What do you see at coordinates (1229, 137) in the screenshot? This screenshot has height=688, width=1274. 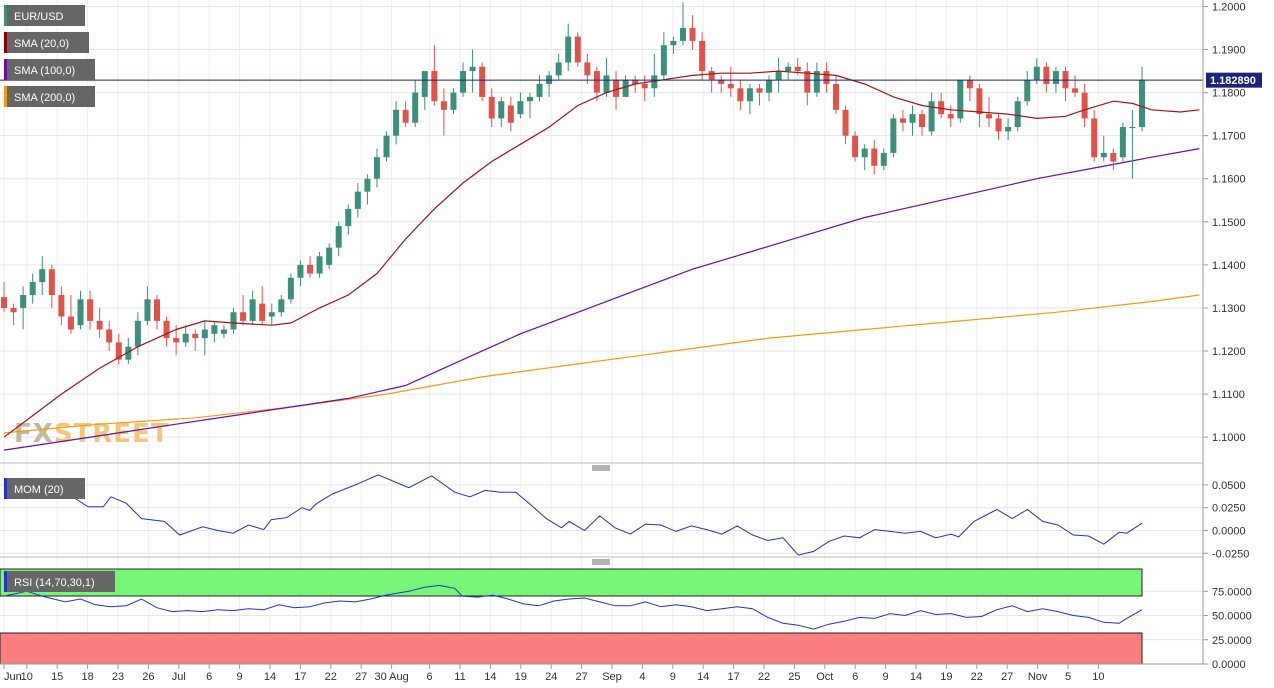 I see `price-tick-label: 1.1700` at bounding box center [1229, 137].